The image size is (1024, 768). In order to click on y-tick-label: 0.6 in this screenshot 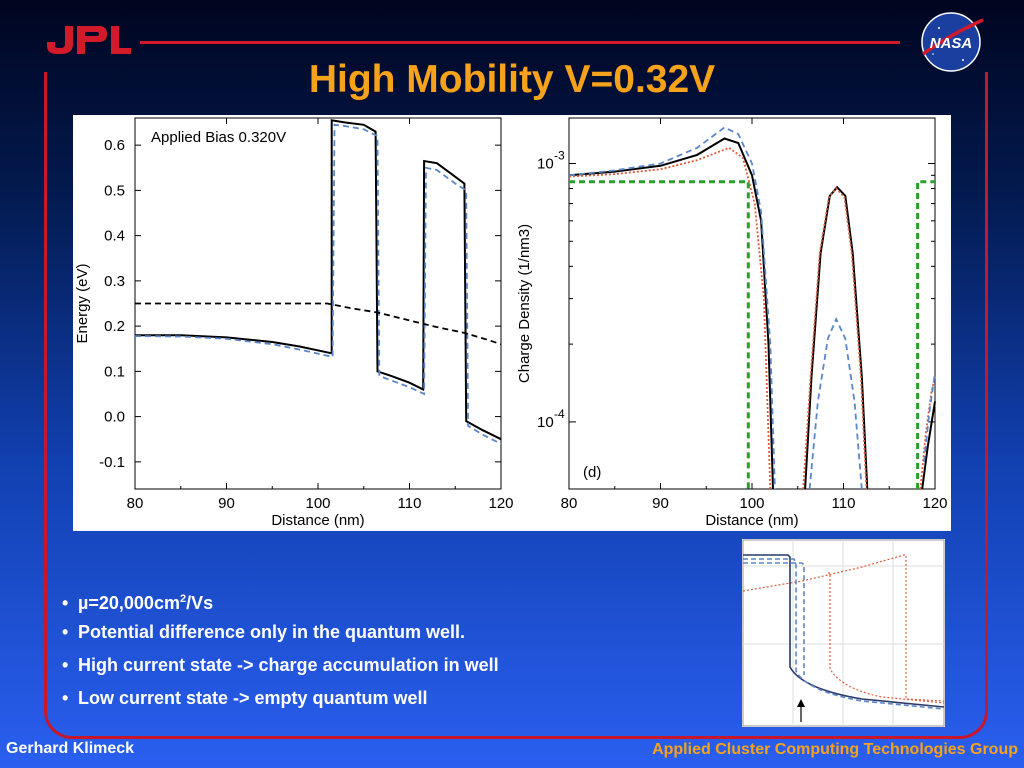, I will do `click(114, 145)`.